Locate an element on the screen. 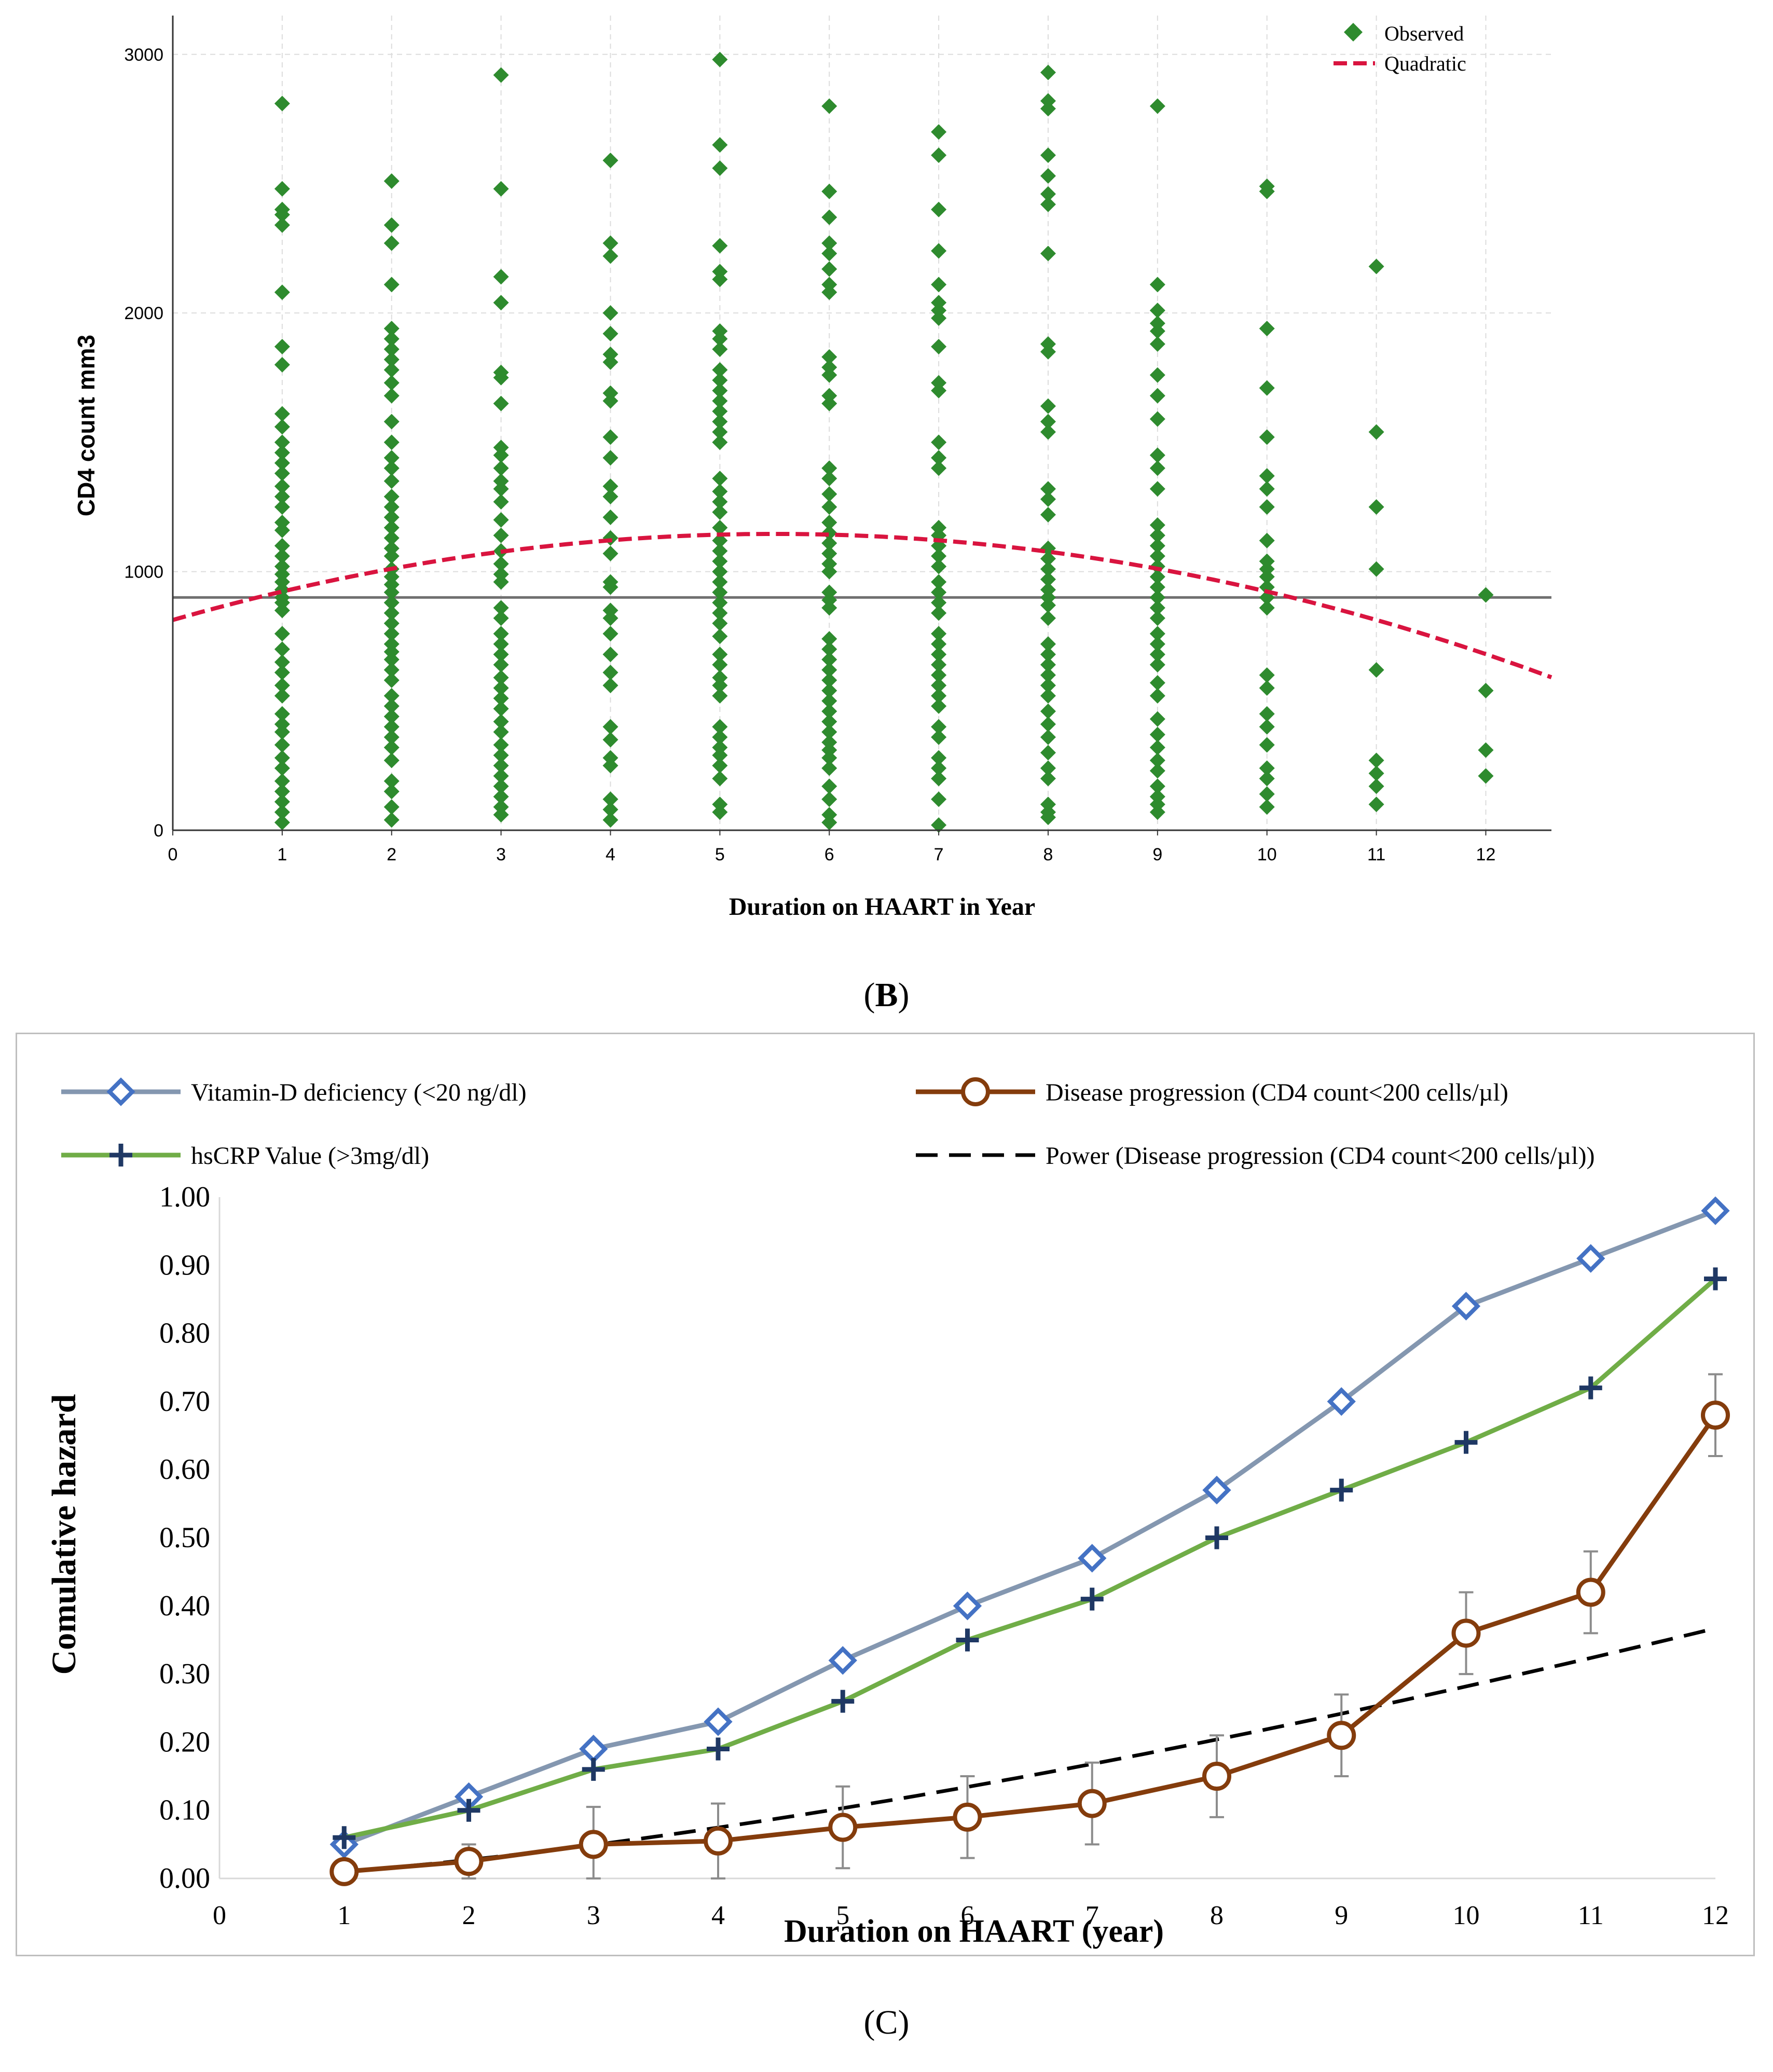 This screenshot has width=1773, height=2072. chart-b-y-tick-label: 2000 is located at coordinates (143, 313).